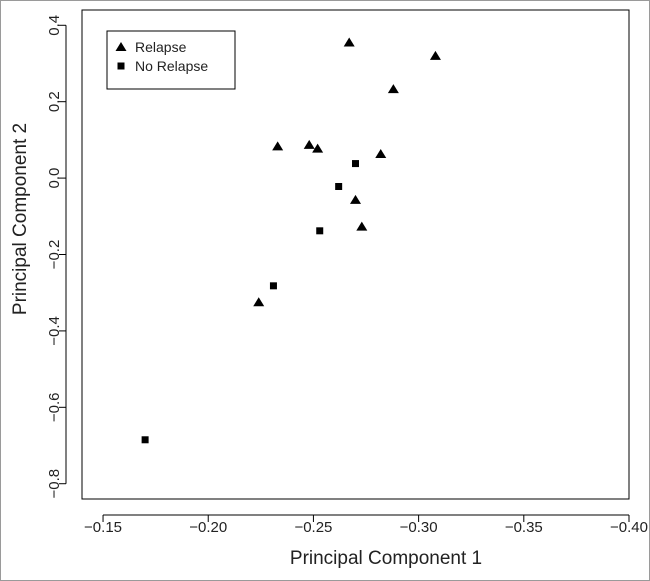  Describe the element at coordinates (208, 527) in the screenshot. I see `x-tick-label: −0.20` at that location.